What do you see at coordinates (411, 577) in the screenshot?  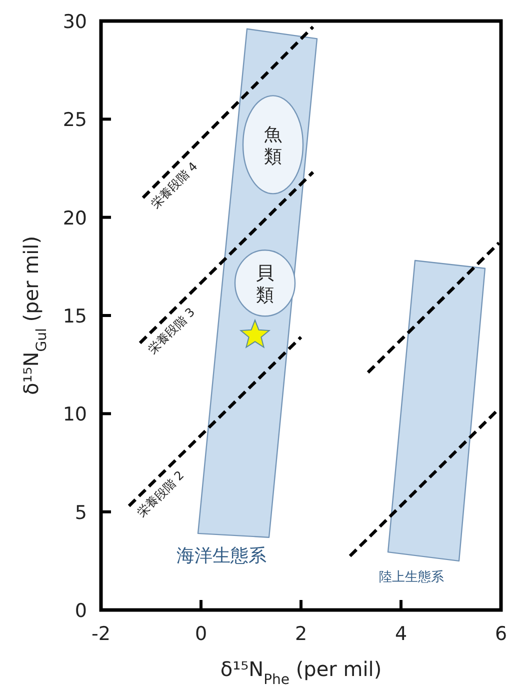 I see `series-label: 陸上生態系` at bounding box center [411, 577].